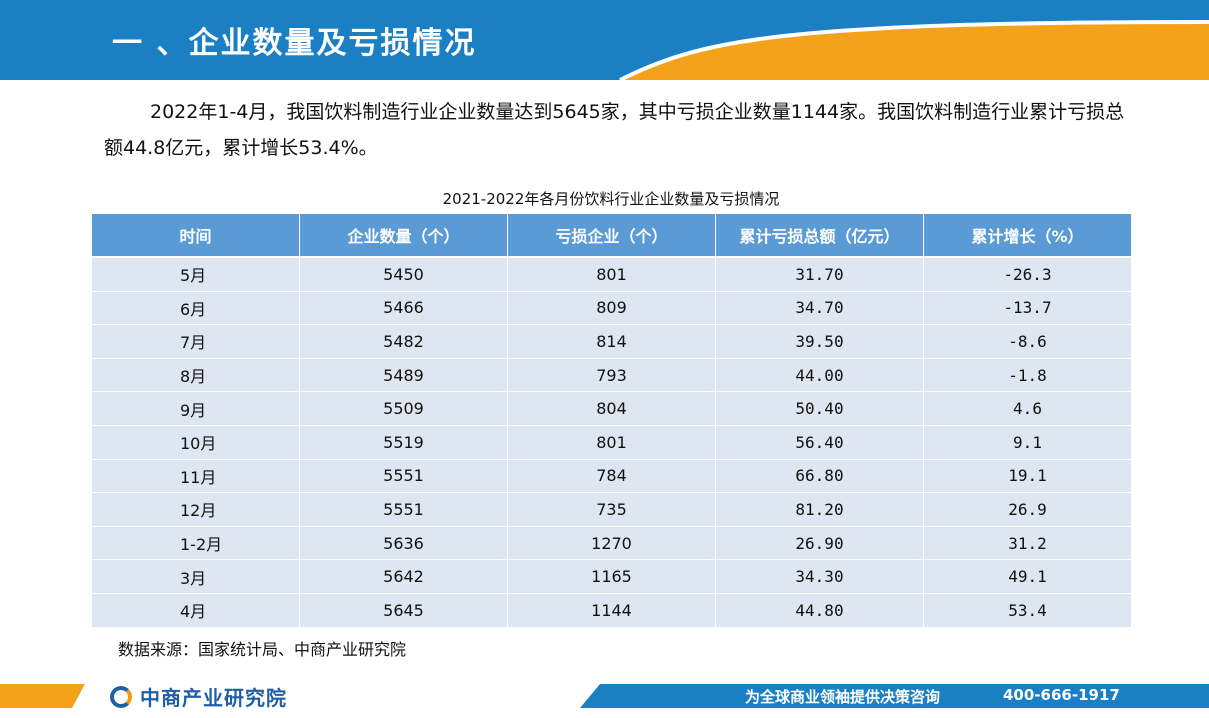 The height and width of the screenshot is (718, 1209). What do you see at coordinates (1027, 236) in the screenshot?
I see `column-header-growth: 累计增长（%）` at bounding box center [1027, 236].